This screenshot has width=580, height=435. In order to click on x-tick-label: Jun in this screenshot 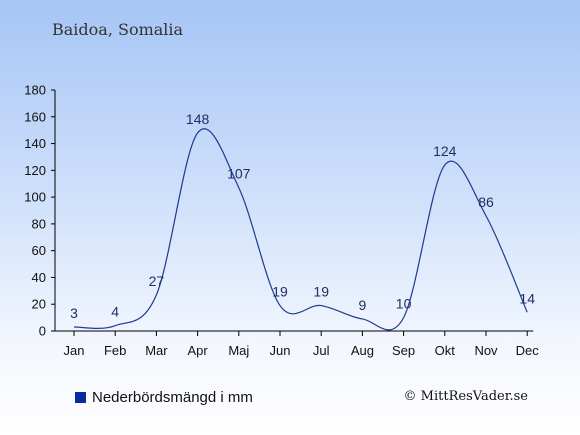, I will do `click(280, 350)`.